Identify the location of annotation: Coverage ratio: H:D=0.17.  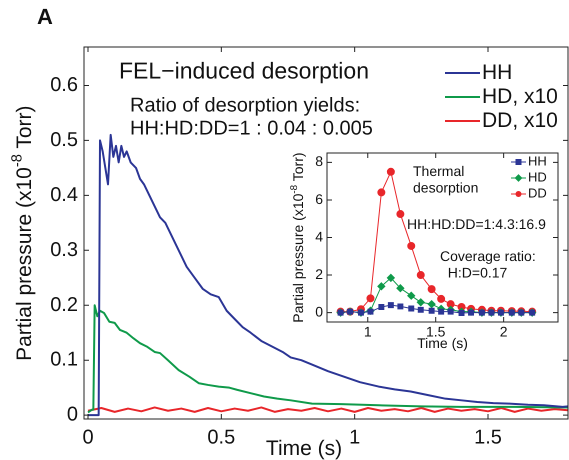
(488, 264).